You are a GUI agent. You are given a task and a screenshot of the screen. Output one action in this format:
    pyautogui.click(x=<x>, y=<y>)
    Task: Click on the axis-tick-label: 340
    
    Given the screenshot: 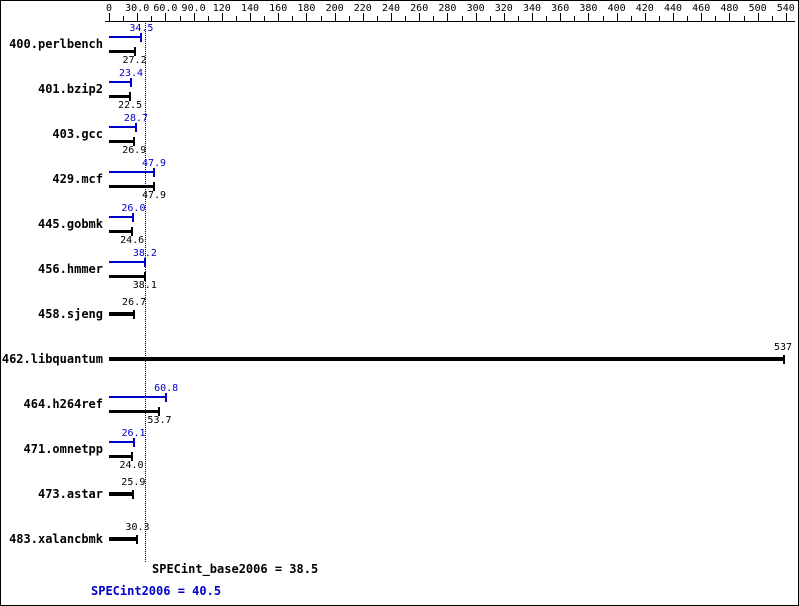 What is the action you would take?
    pyautogui.click(x=532, y=8)
    